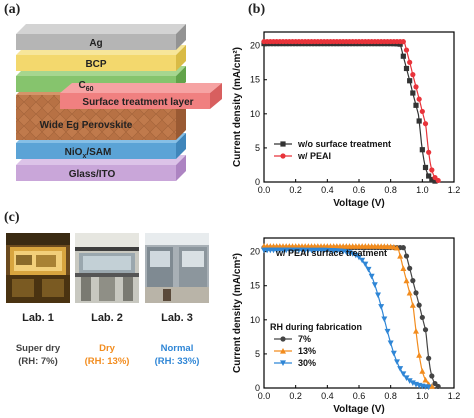 This screenshot has height=418, width=474. What do you see at coordinates (95, 43) in the screenshot?
I see `label-ag: Ag` at bounding box center [95, 43].